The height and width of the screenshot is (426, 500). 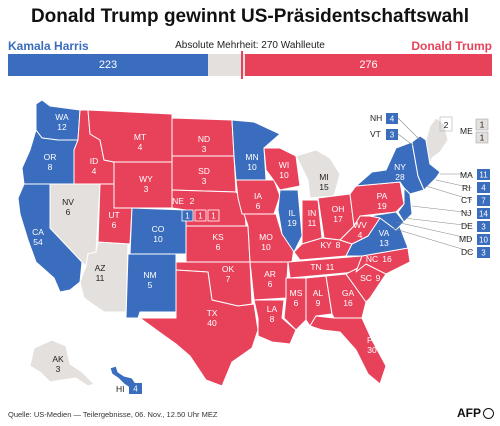 What do you see at coordinates (318, 293) in the screenshot?
I see `label-al-abbr: AL` at bounding box center [318, 293].